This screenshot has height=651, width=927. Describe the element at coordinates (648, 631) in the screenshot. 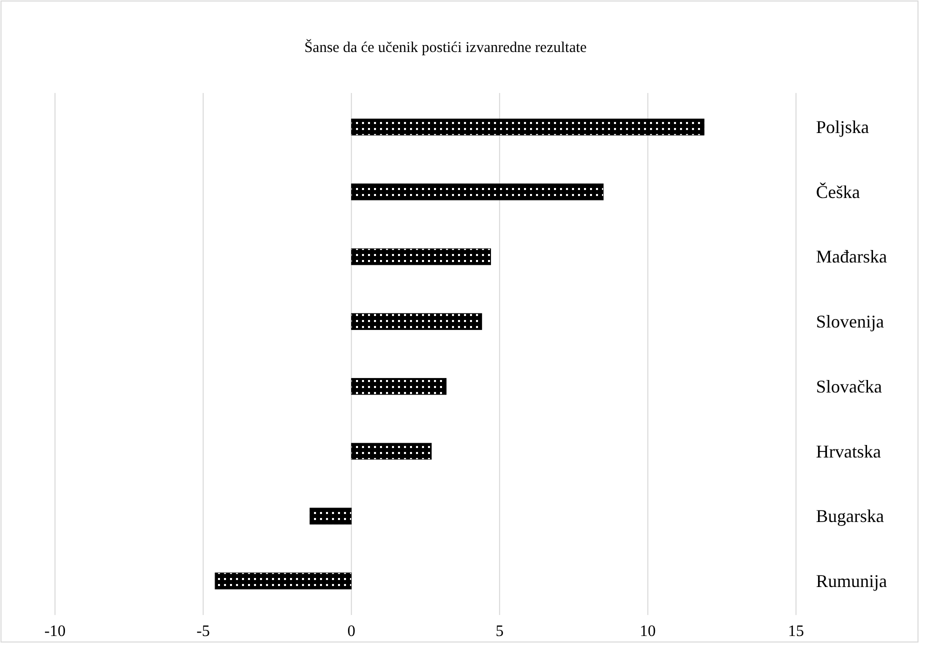

I see `x-tick-label: 10` at that location.